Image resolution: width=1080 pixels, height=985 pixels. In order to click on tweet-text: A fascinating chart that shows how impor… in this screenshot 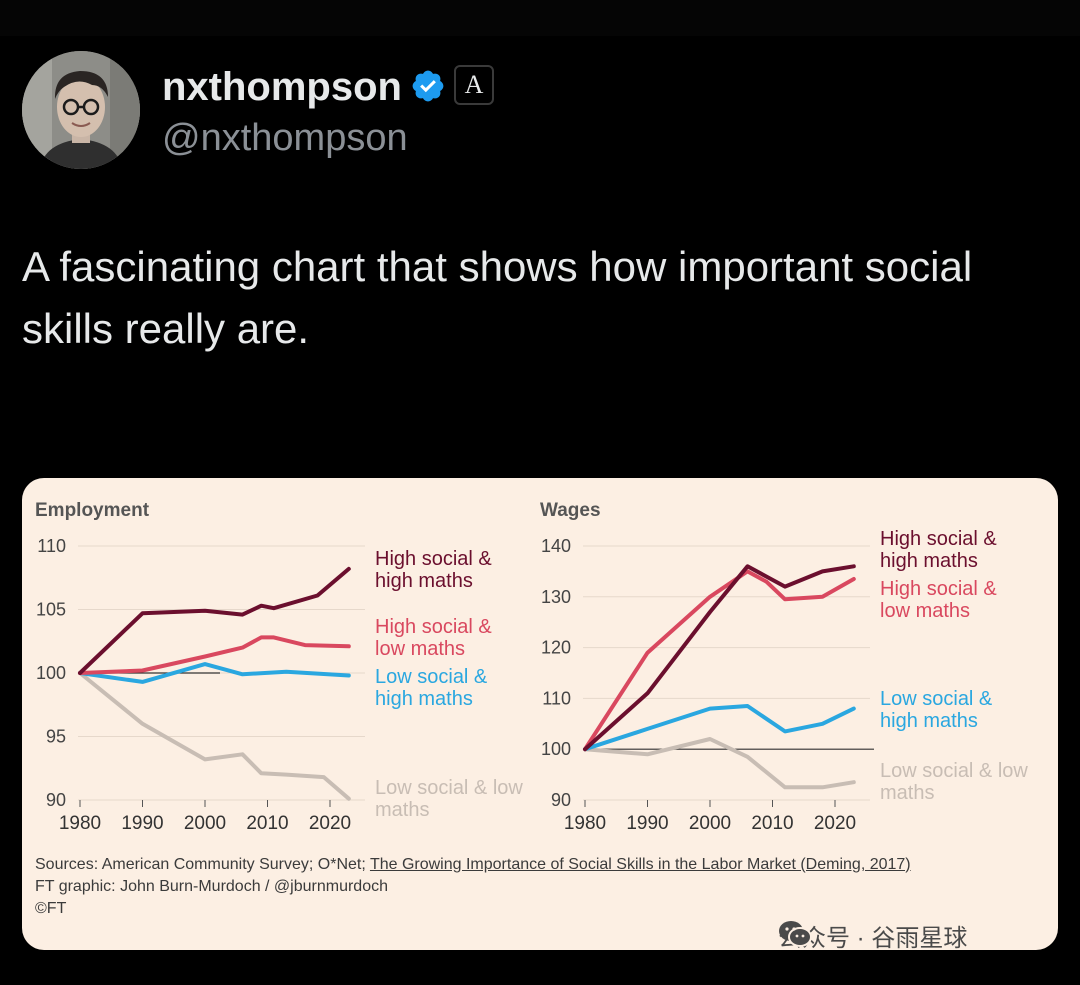, I will do `click(497, 297)`.